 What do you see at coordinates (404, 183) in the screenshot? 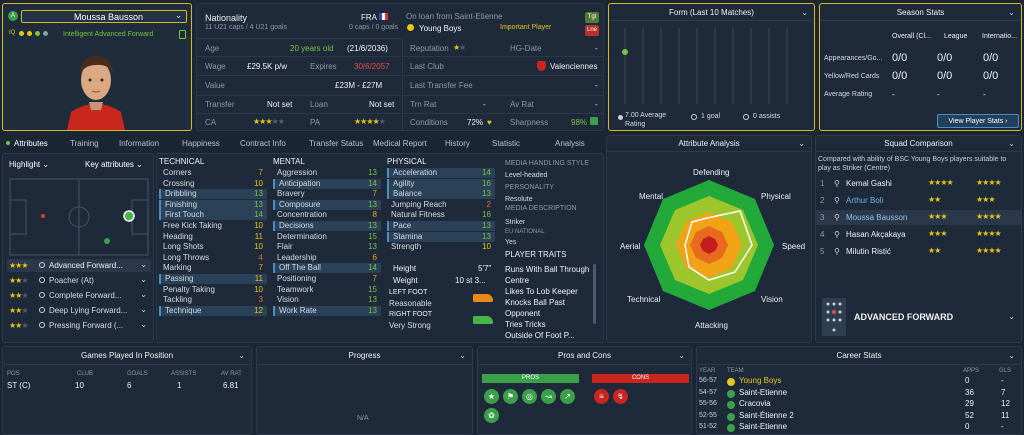
I see `attribute-name: Agility` at bounding box center [404, 183].